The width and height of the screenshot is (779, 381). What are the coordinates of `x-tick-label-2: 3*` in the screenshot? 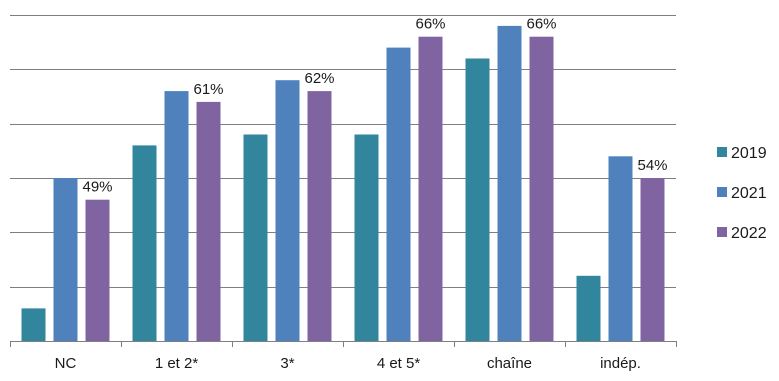 It's located at (287, 363).